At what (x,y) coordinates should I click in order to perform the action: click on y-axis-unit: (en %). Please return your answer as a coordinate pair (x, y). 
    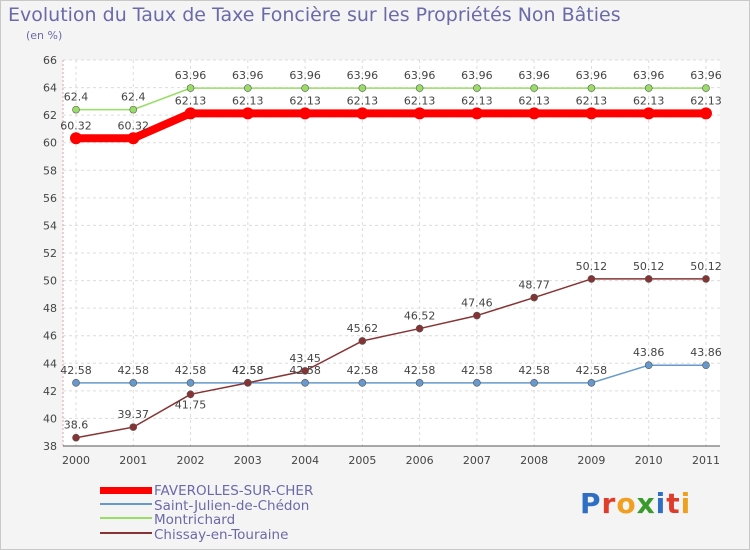
    Looking at the image, I should click on (44, 35).